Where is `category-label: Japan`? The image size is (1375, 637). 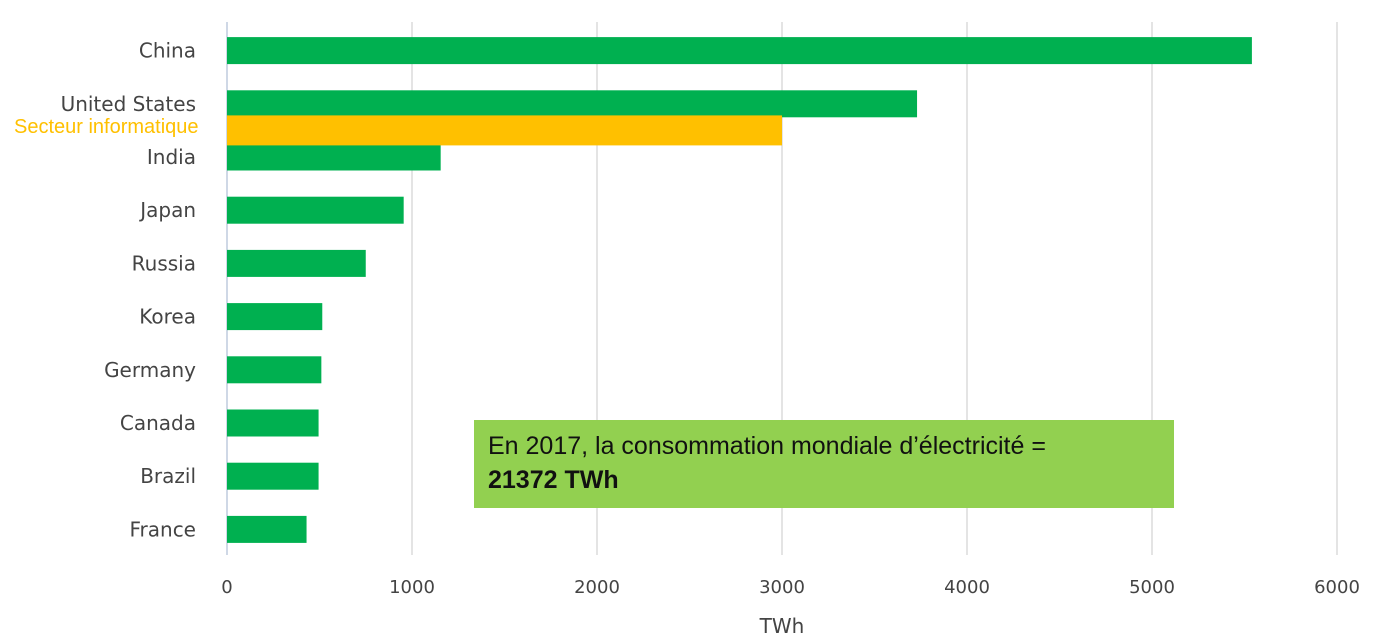 category-label: Japan is located at coordinates (167, 210).